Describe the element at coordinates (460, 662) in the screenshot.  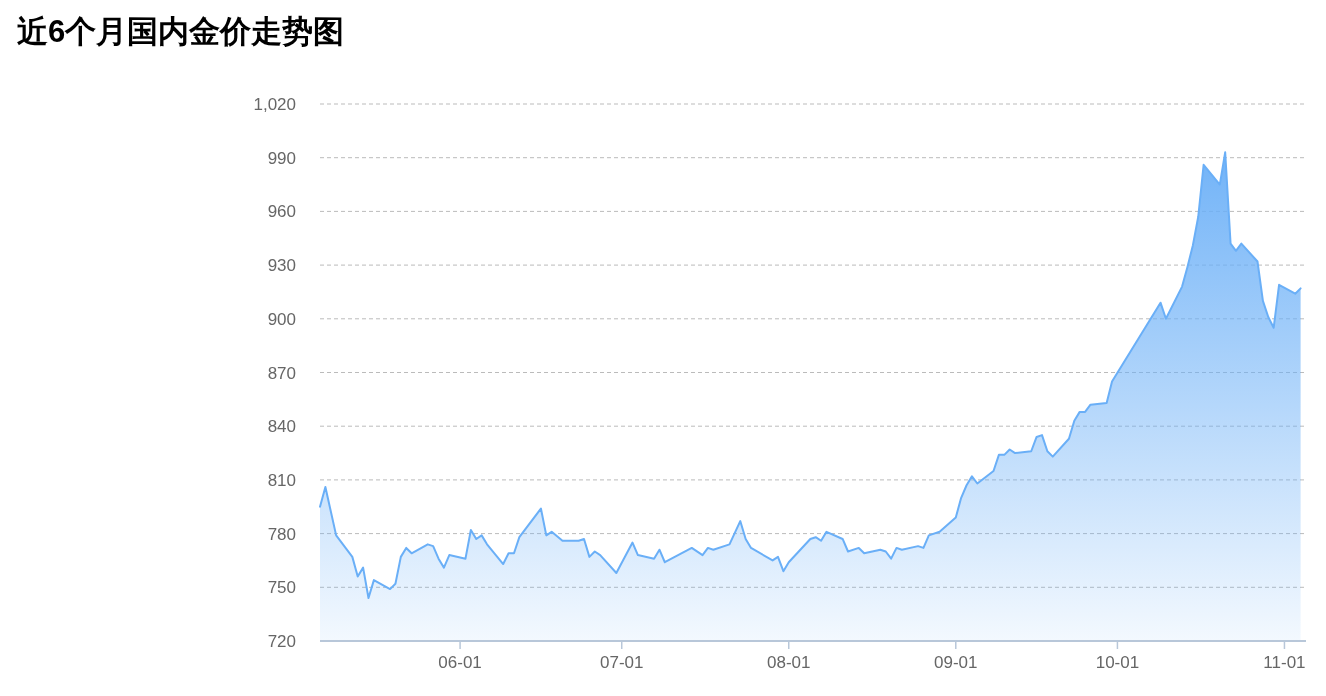
I see `x-tick-label: 06-01` at that location.